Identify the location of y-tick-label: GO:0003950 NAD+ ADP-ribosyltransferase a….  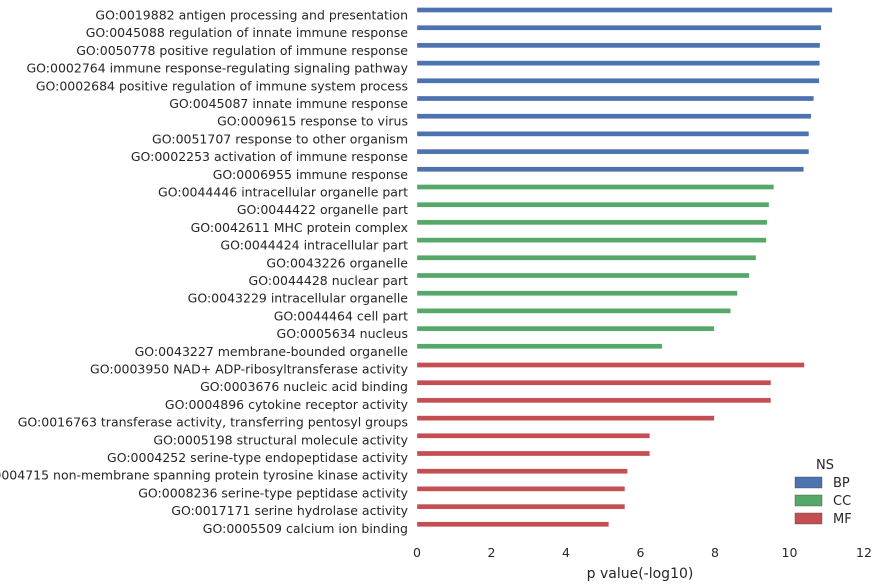
(249, 369).